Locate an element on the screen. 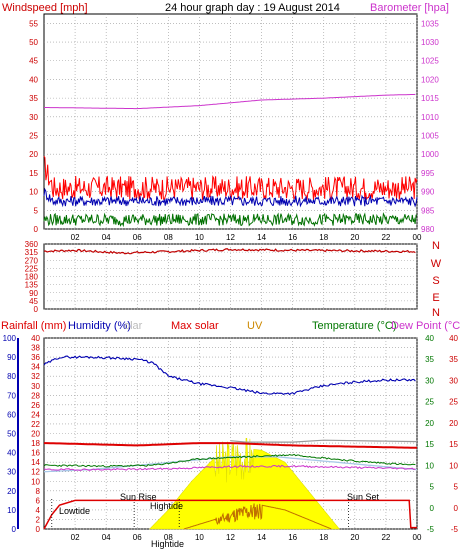 The width and height of the screenshot is (460, 555). windspeed-tick: 40 is located at coordinates (33, 79).